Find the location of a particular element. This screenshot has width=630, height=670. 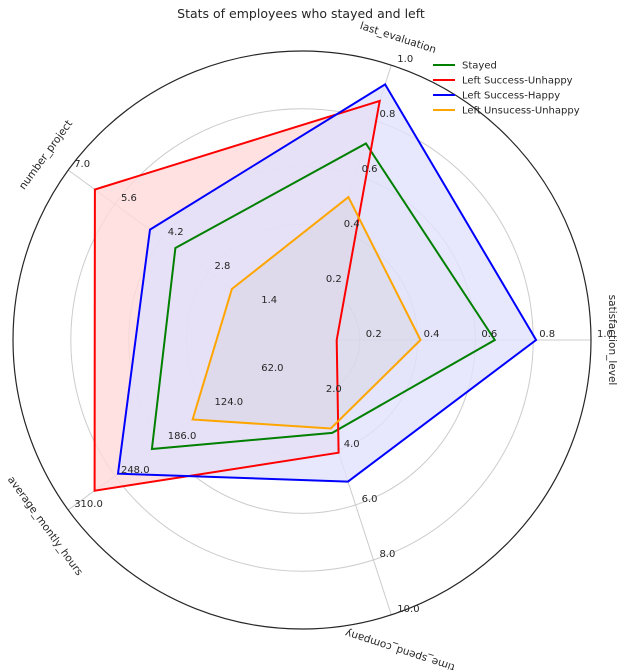

tick-label: 124.0 is located at coordinates (228, 402).